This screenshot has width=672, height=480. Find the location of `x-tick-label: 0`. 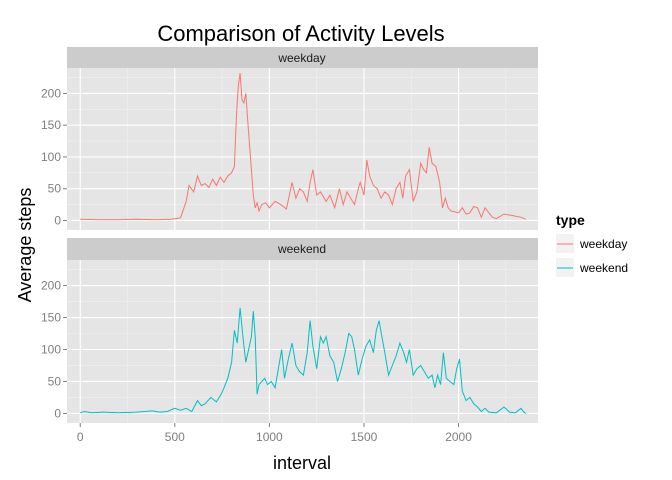

x-tick-label: 0 is located at coordinates (80, 437).